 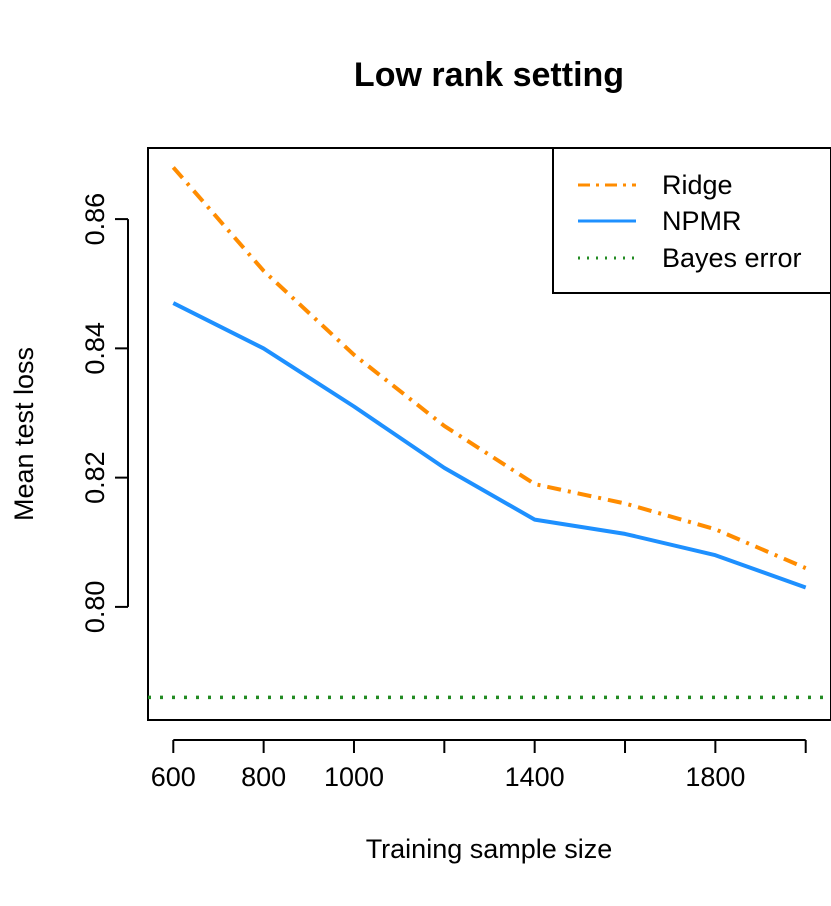 What do you see at coordinates (95, 219) in the screenshot?
I see `y-tick-label: 0.86` at bounding box center [95, 219].